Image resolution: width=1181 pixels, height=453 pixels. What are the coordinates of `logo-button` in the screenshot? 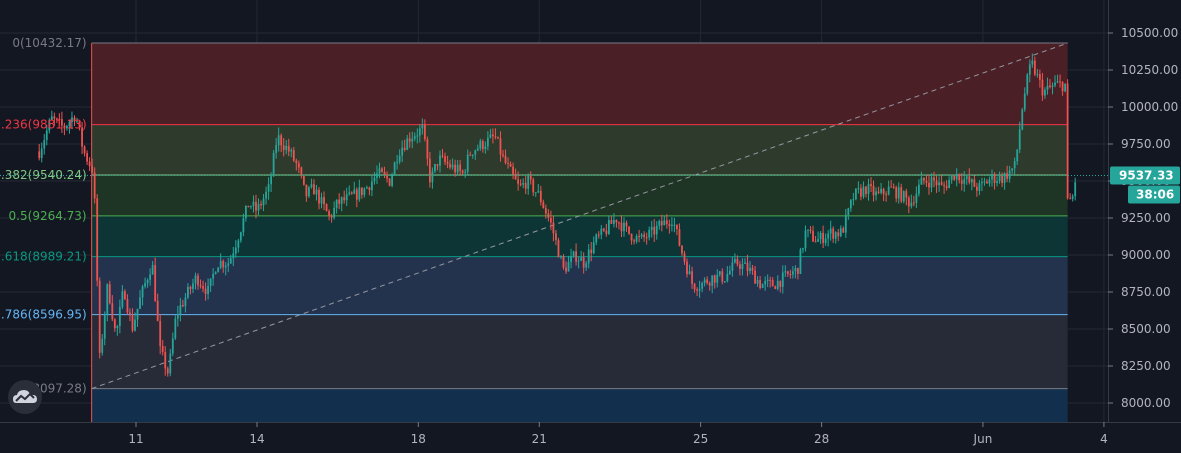 It's located at (25, 397).